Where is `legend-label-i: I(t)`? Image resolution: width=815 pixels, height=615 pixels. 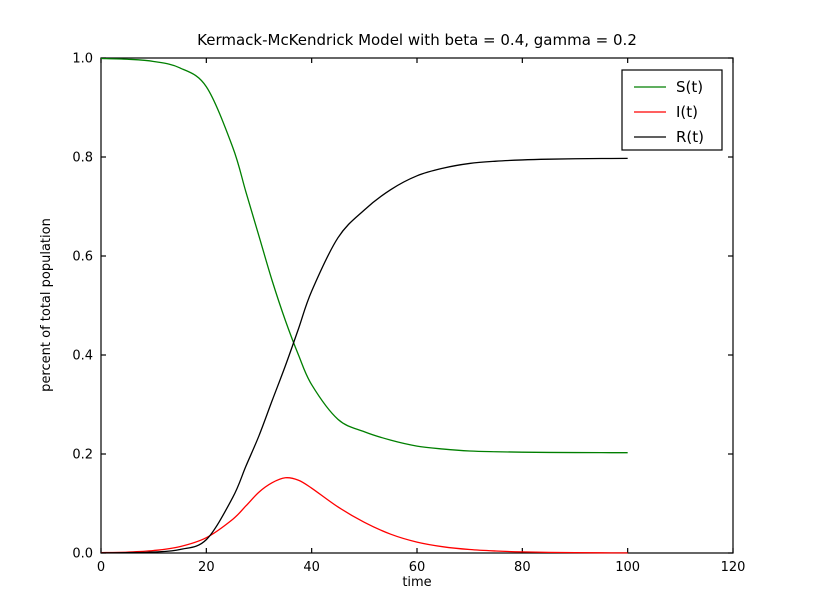 legend-label-i: I(t) is located at coordinates (687, 112).